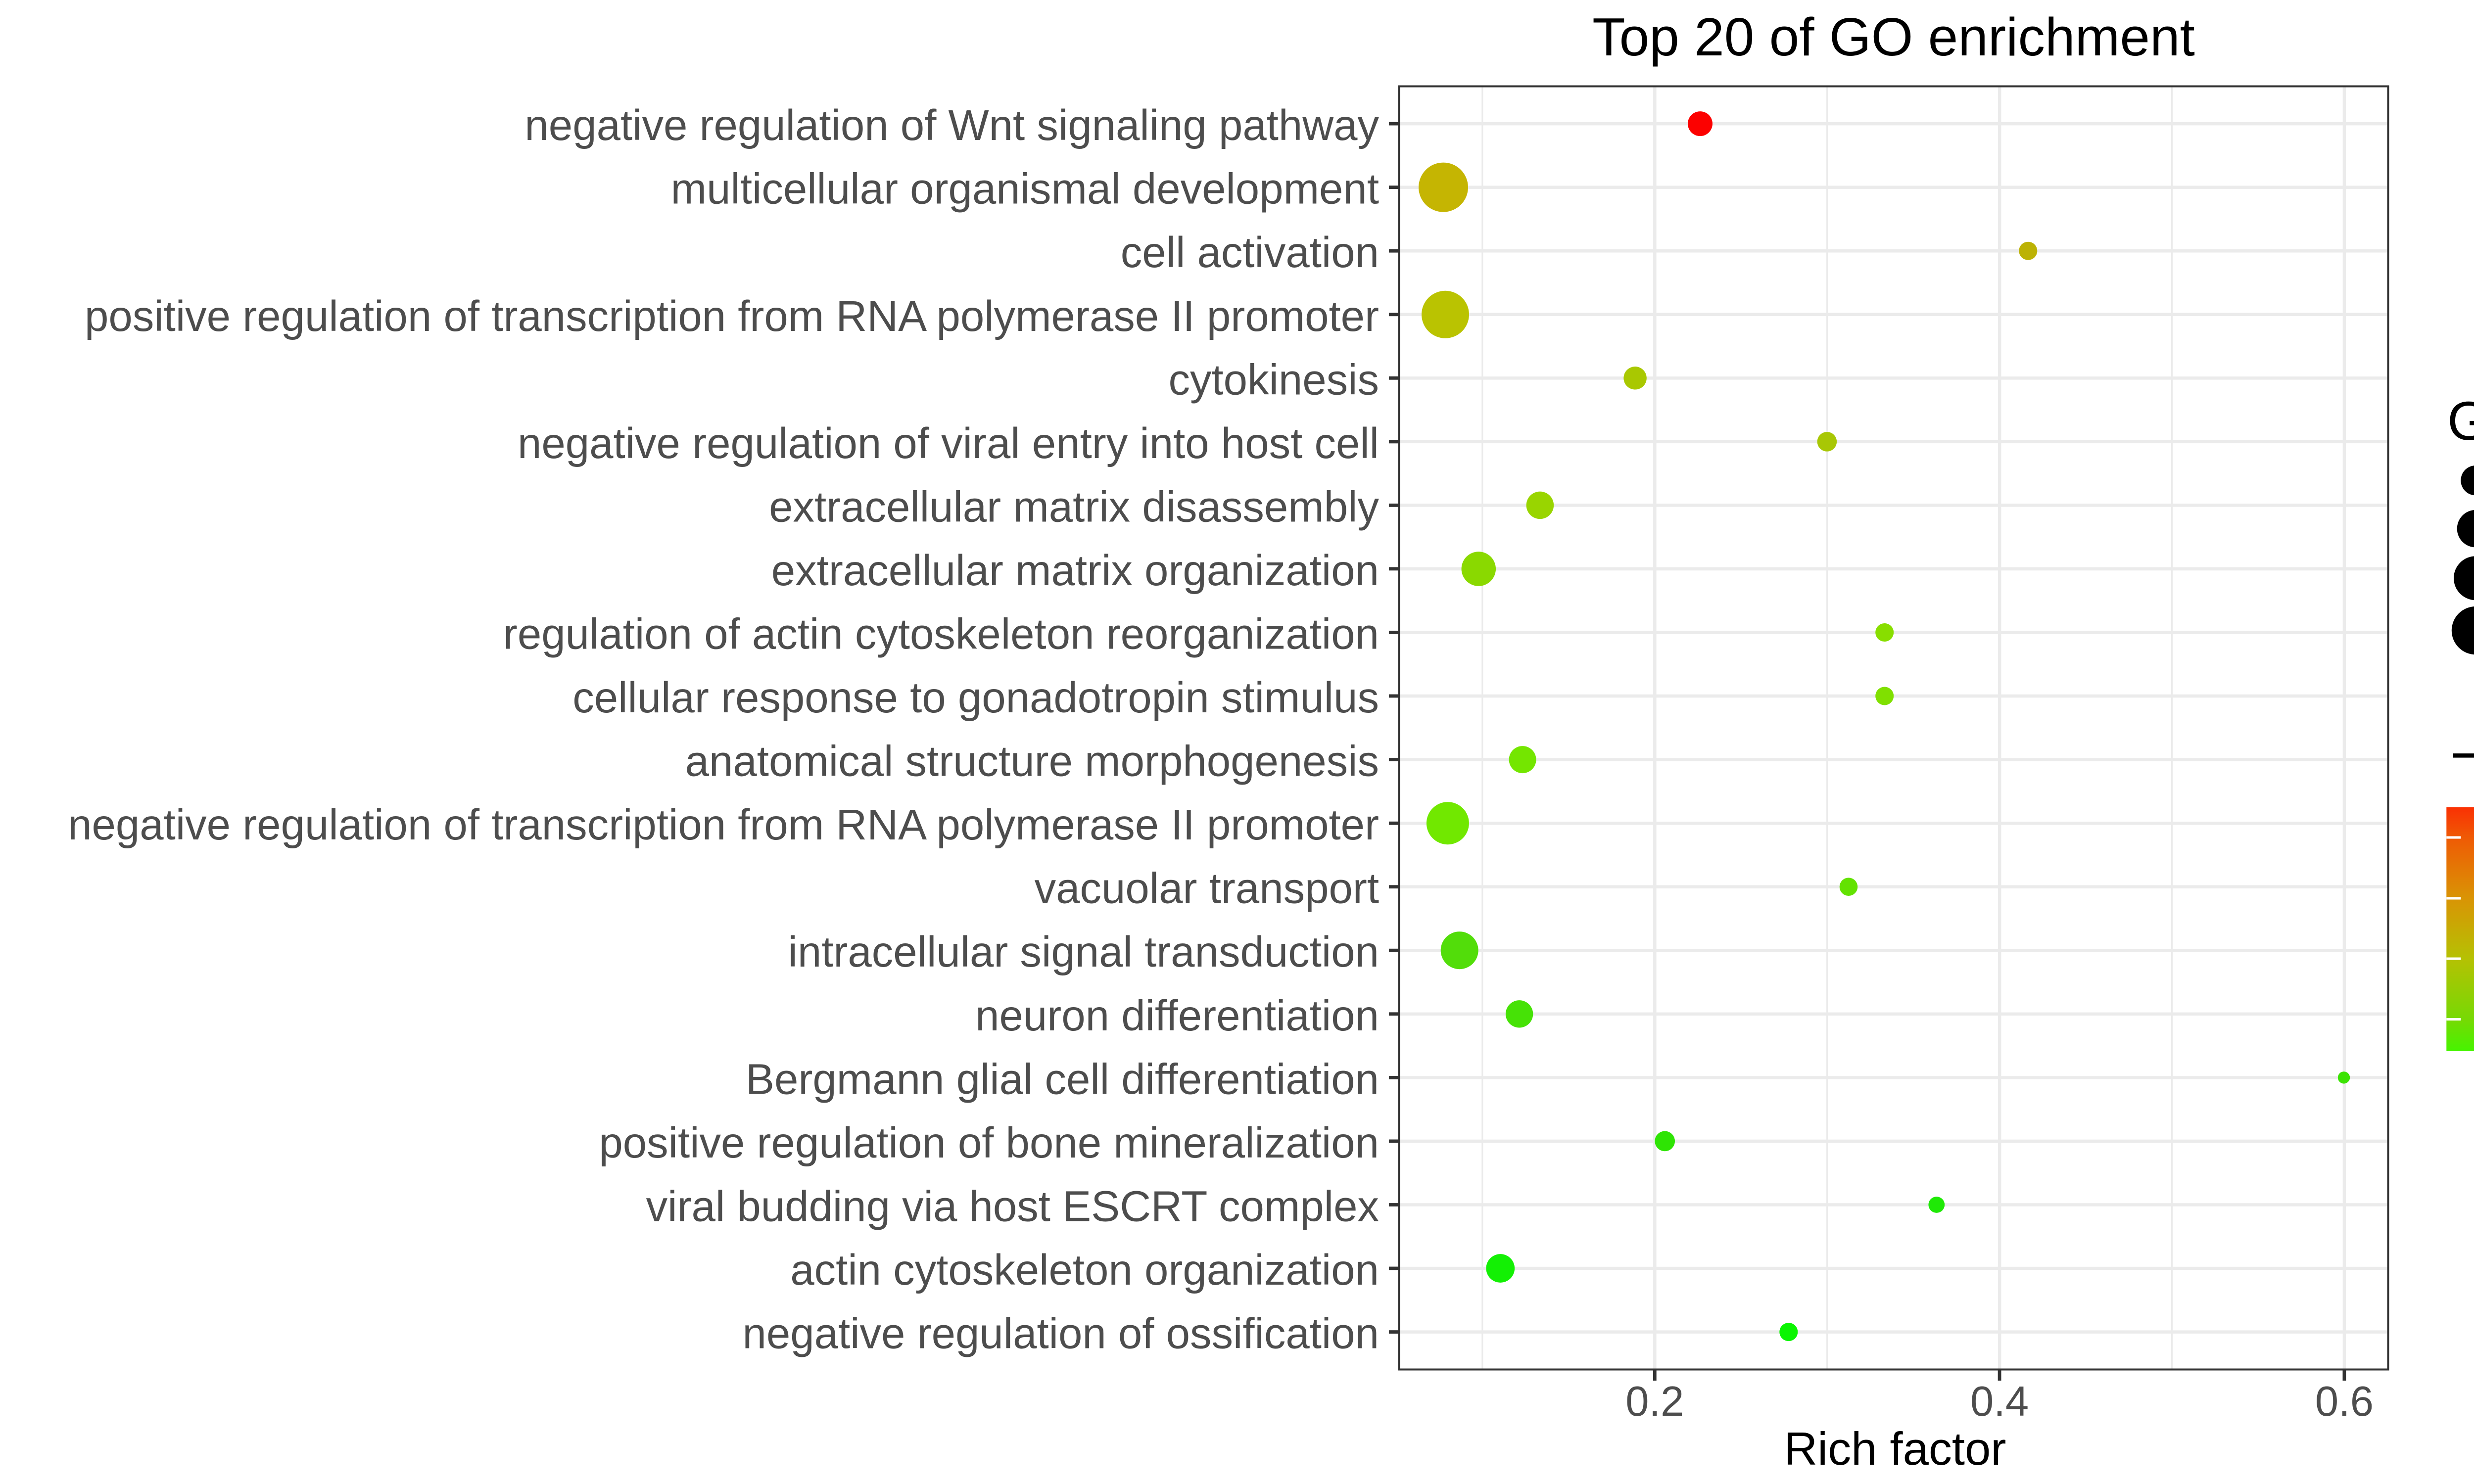 This screenshot has height=1484, width=2474. Describe the element at coordinates (1207, 889) in the screenshot. I see `svg-text: vacuolar transport` at that location.